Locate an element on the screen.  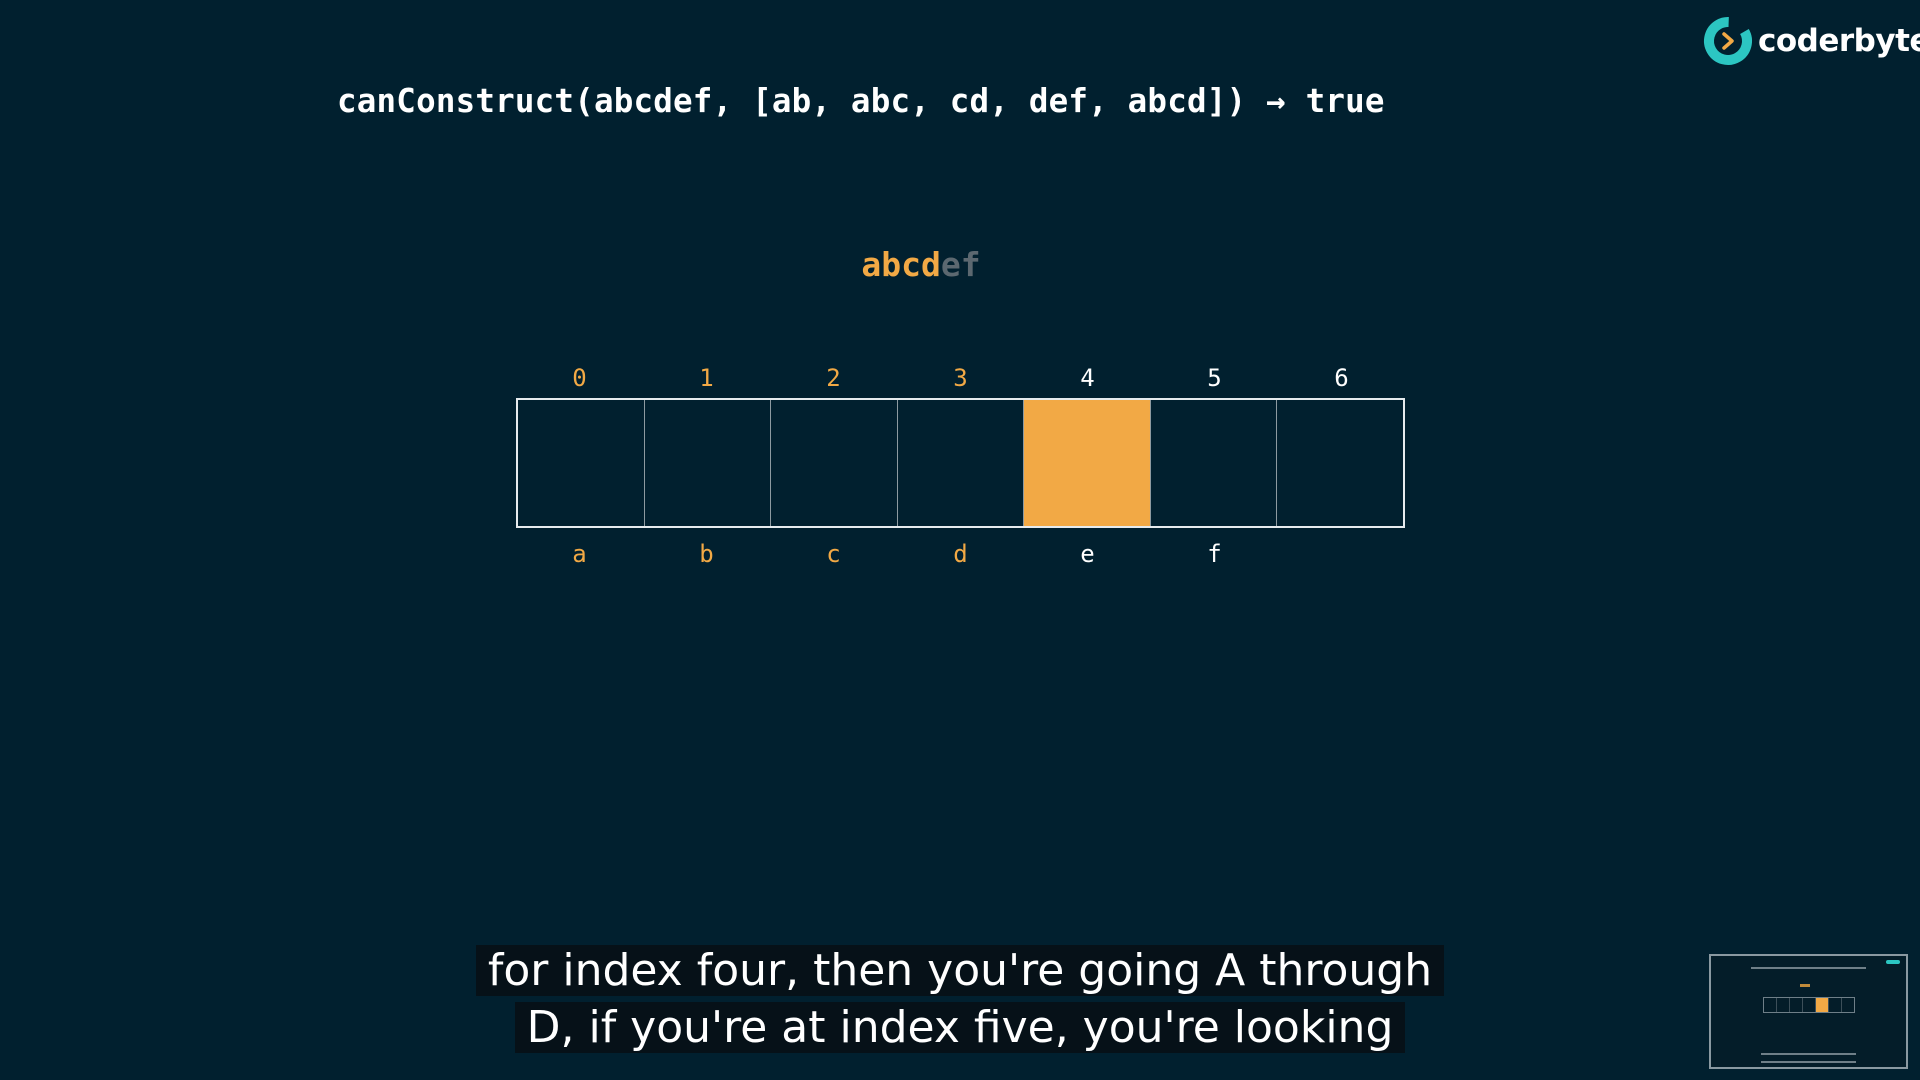
letter-label: d is located at coordinates (960, 554).